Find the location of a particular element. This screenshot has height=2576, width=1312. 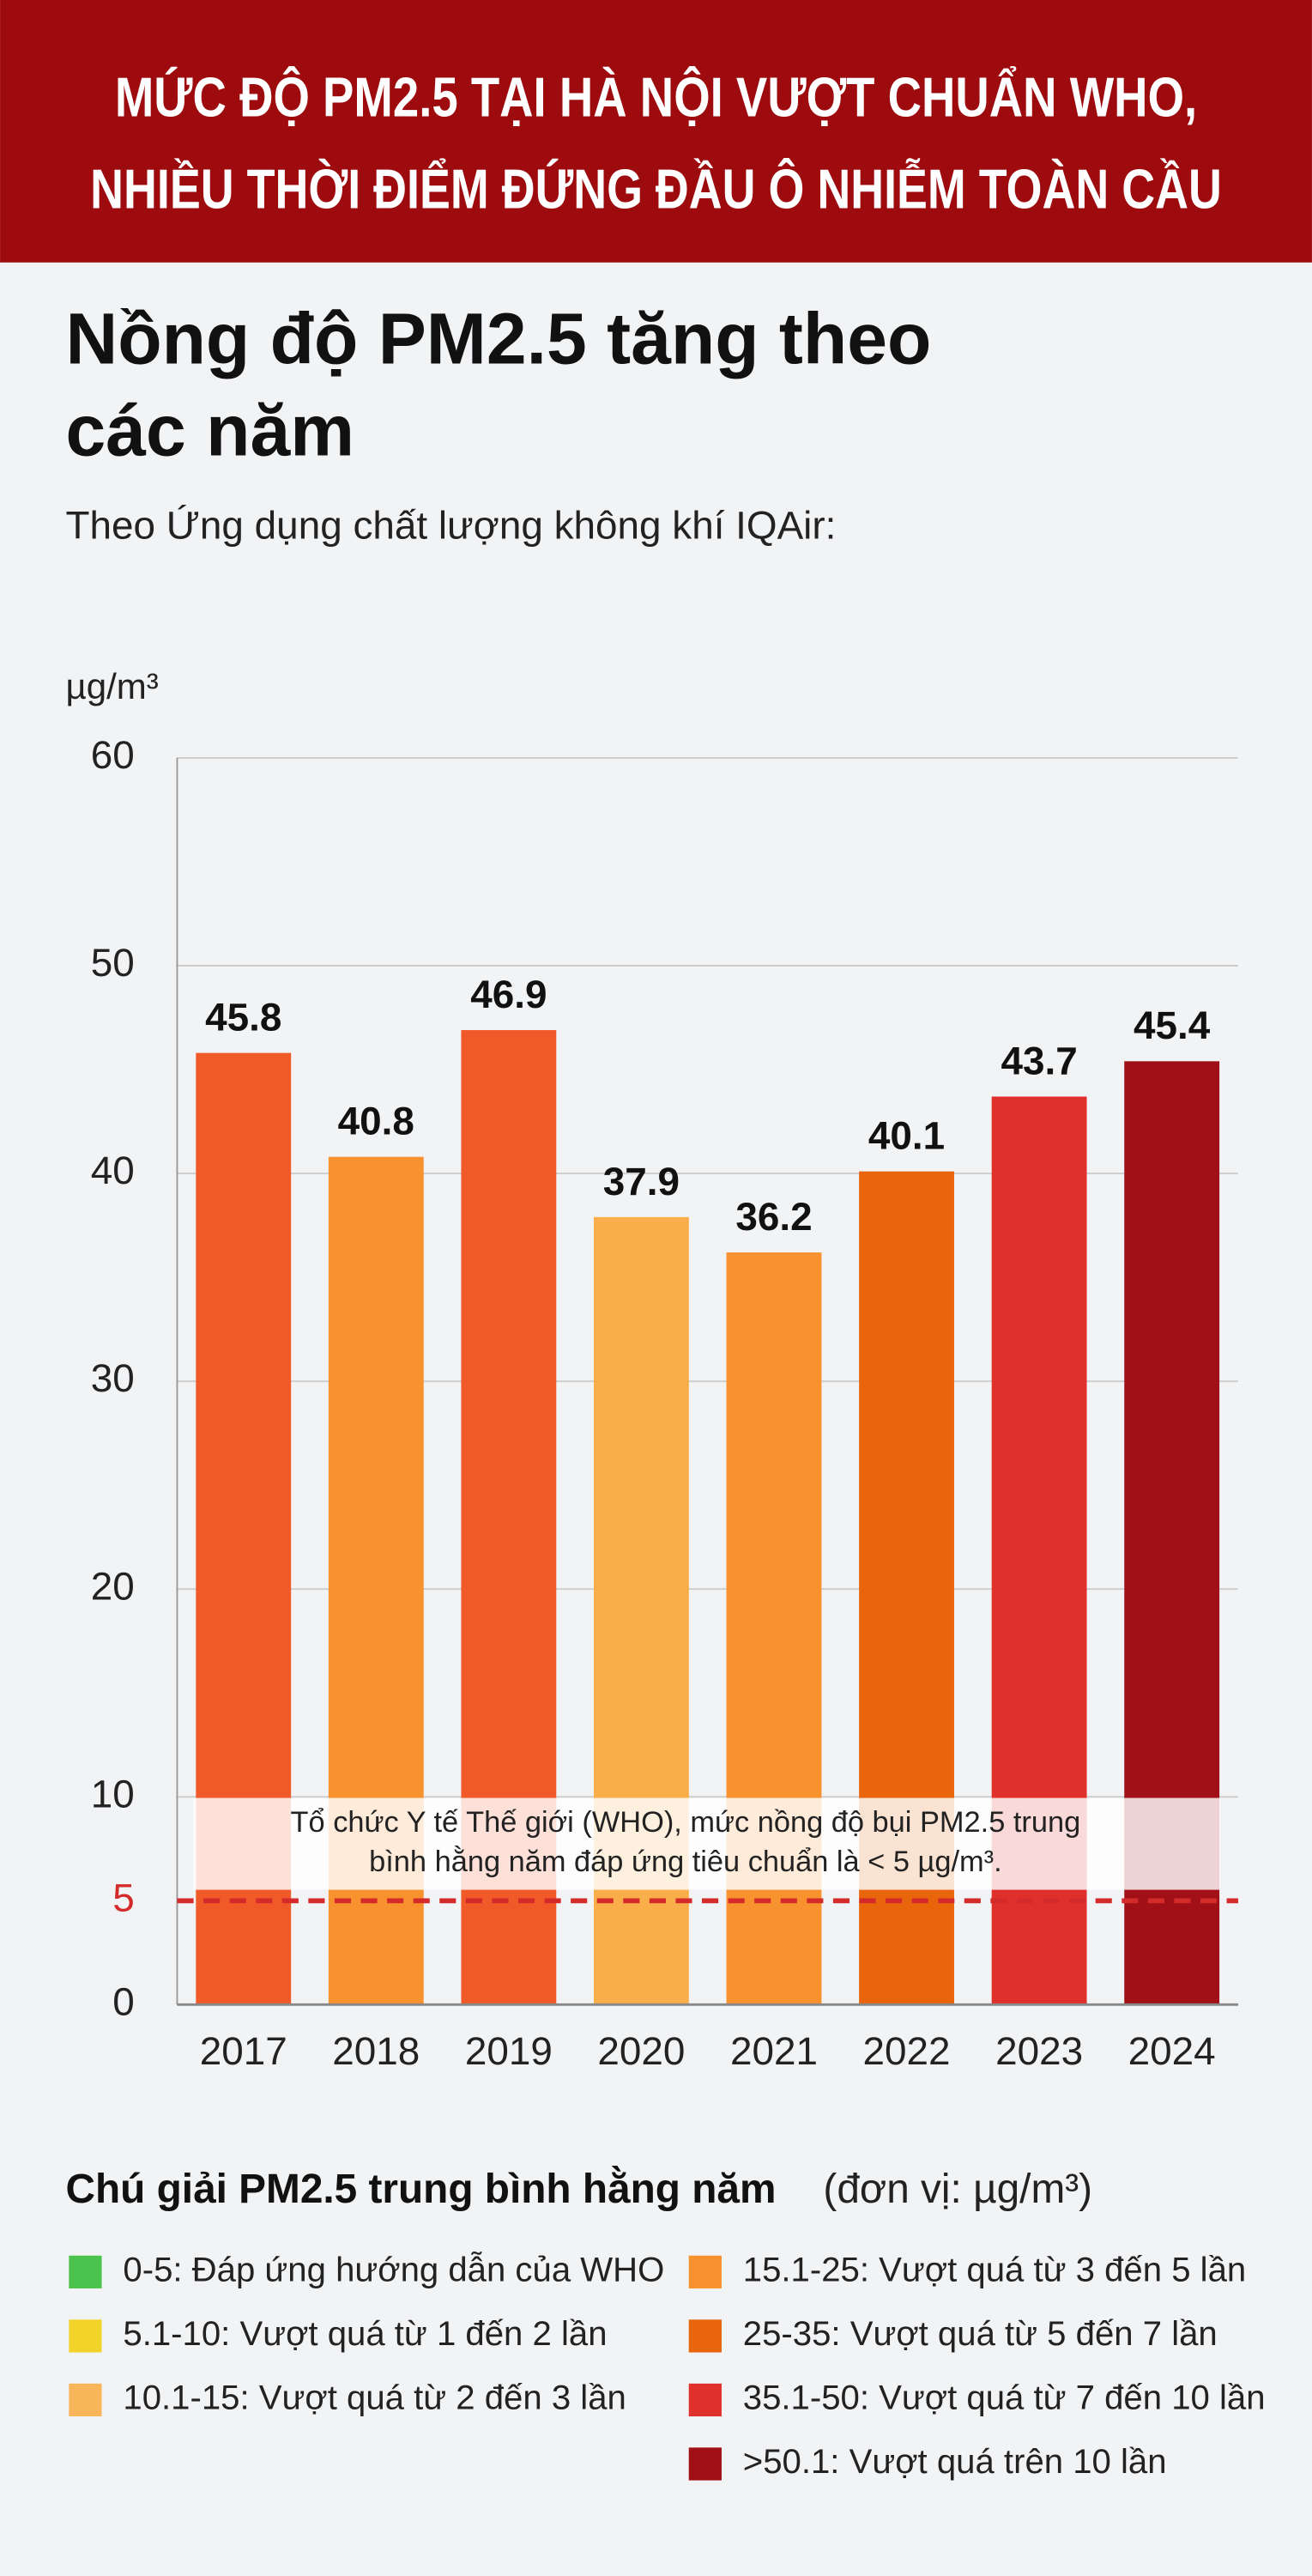

x-tick-label: 2020 is located at coordinates (641, 2050).